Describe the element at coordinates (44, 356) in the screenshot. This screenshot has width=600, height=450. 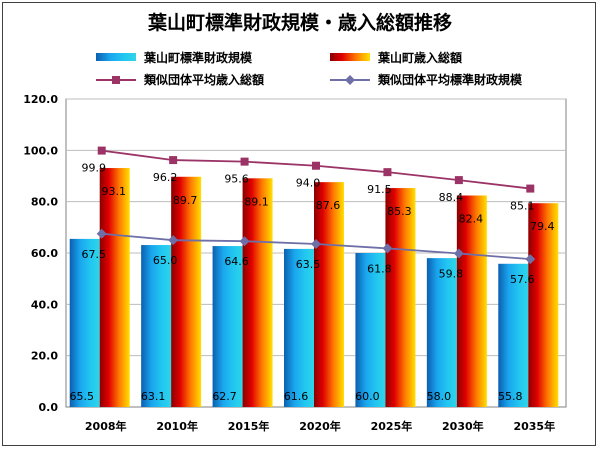
I see `y-tick-label: 20.0` at that location.